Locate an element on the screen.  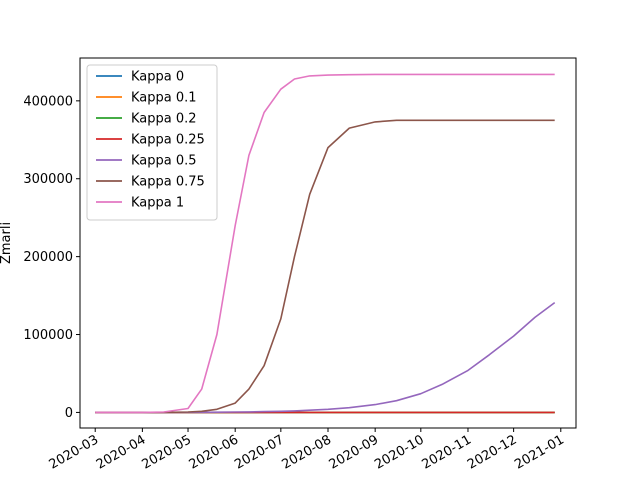
x-tick-label: 2020-09 is located at coordinates (354, 452).